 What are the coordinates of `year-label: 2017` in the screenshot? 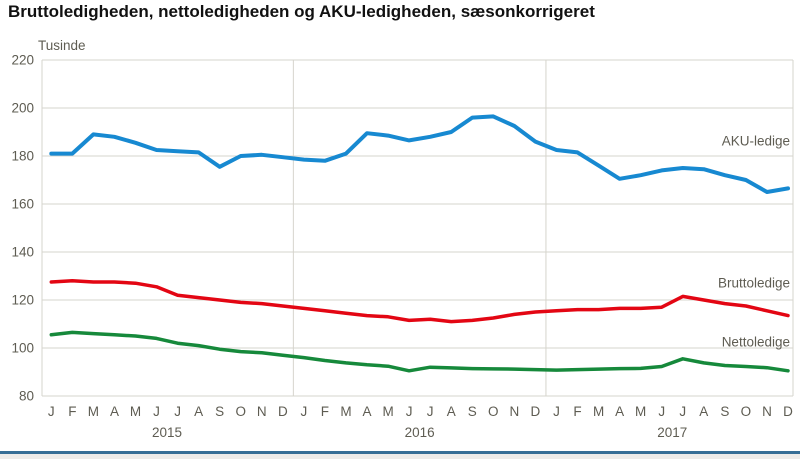 It's located at (672, 432).